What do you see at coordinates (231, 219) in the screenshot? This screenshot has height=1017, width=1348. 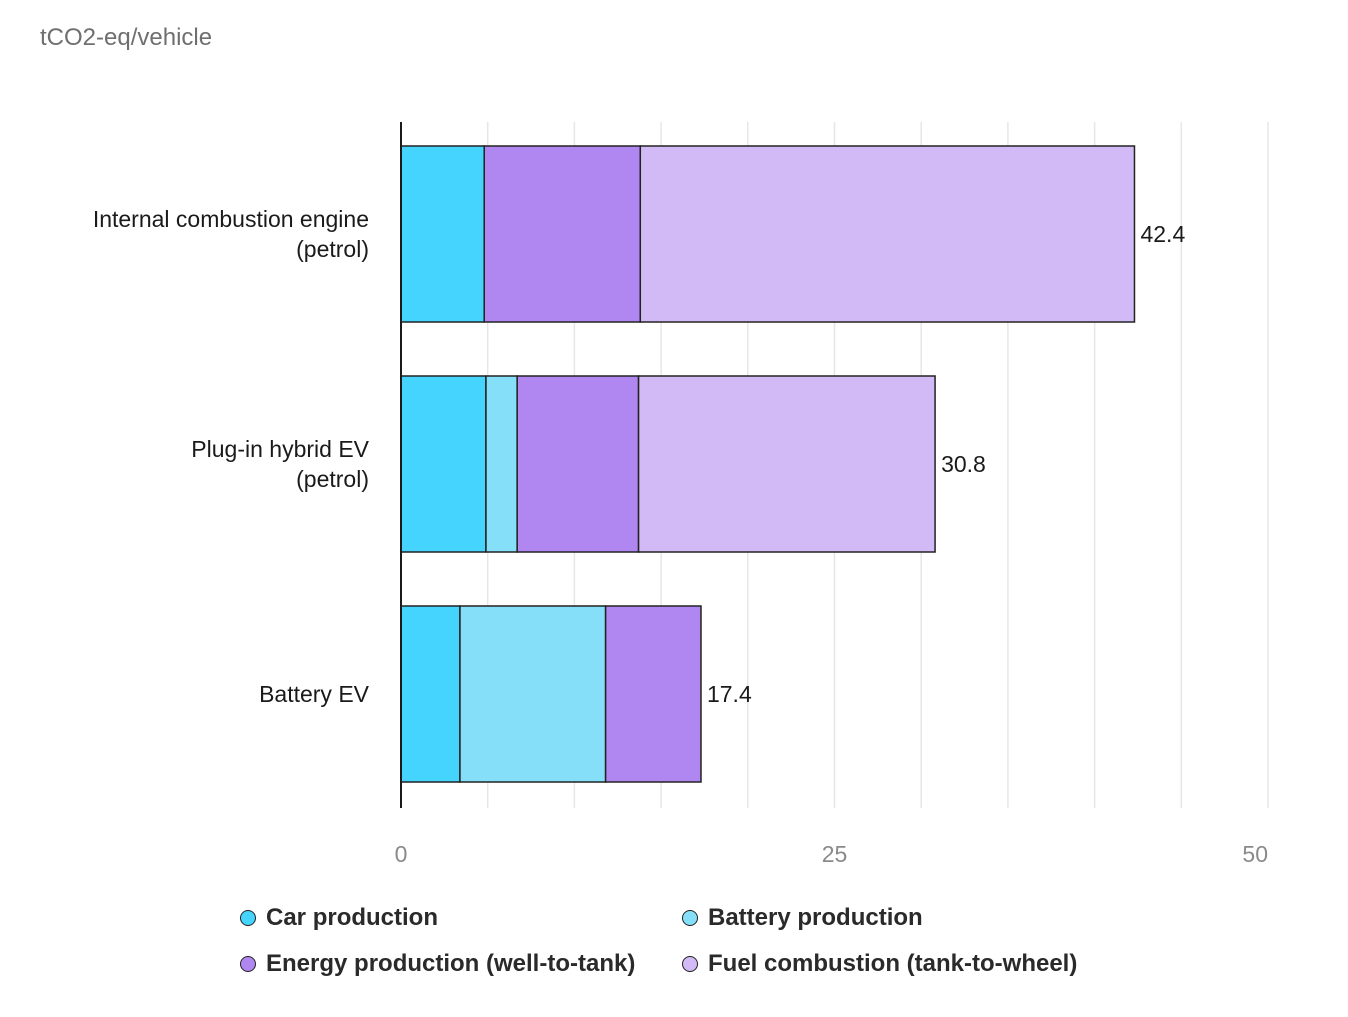 I see `category-label: Internal combustion engine` at bounding box center [231, 219].